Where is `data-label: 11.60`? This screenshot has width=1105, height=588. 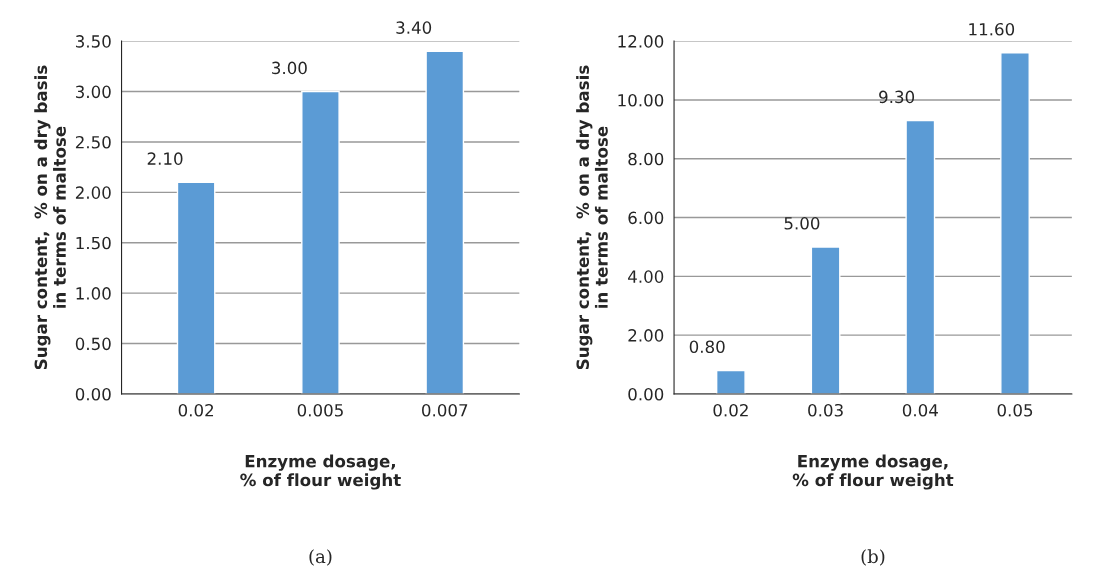 data-label: 11.60 is located at coordinates (992, 29).